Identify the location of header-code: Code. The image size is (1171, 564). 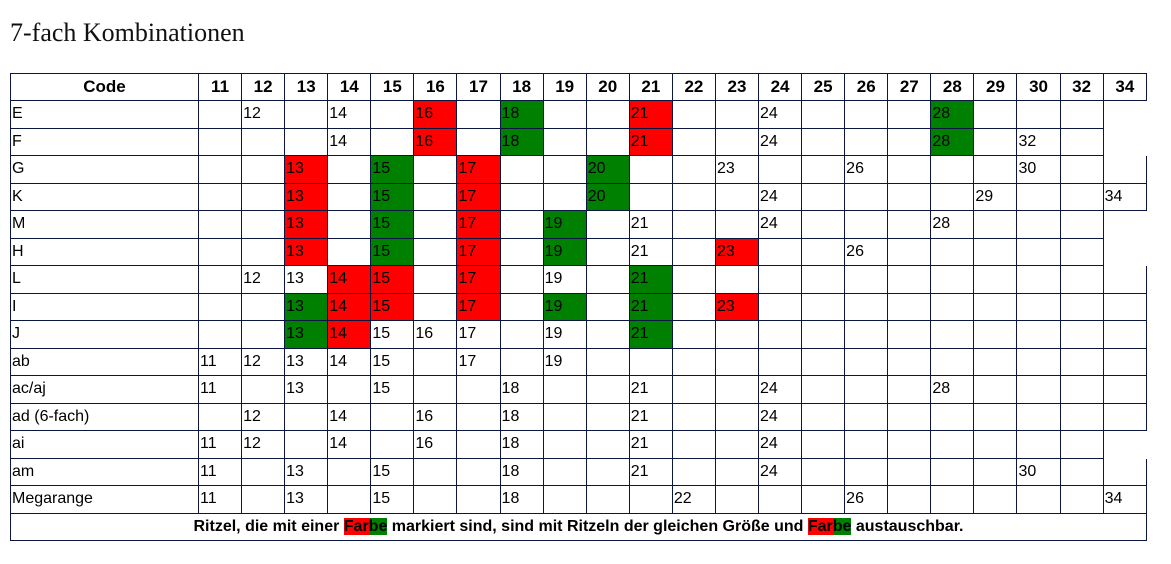
(104, 87).